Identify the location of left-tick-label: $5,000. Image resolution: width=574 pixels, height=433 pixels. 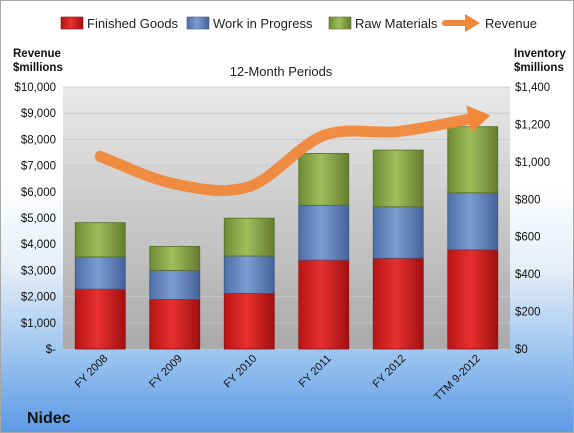
(38, 219).